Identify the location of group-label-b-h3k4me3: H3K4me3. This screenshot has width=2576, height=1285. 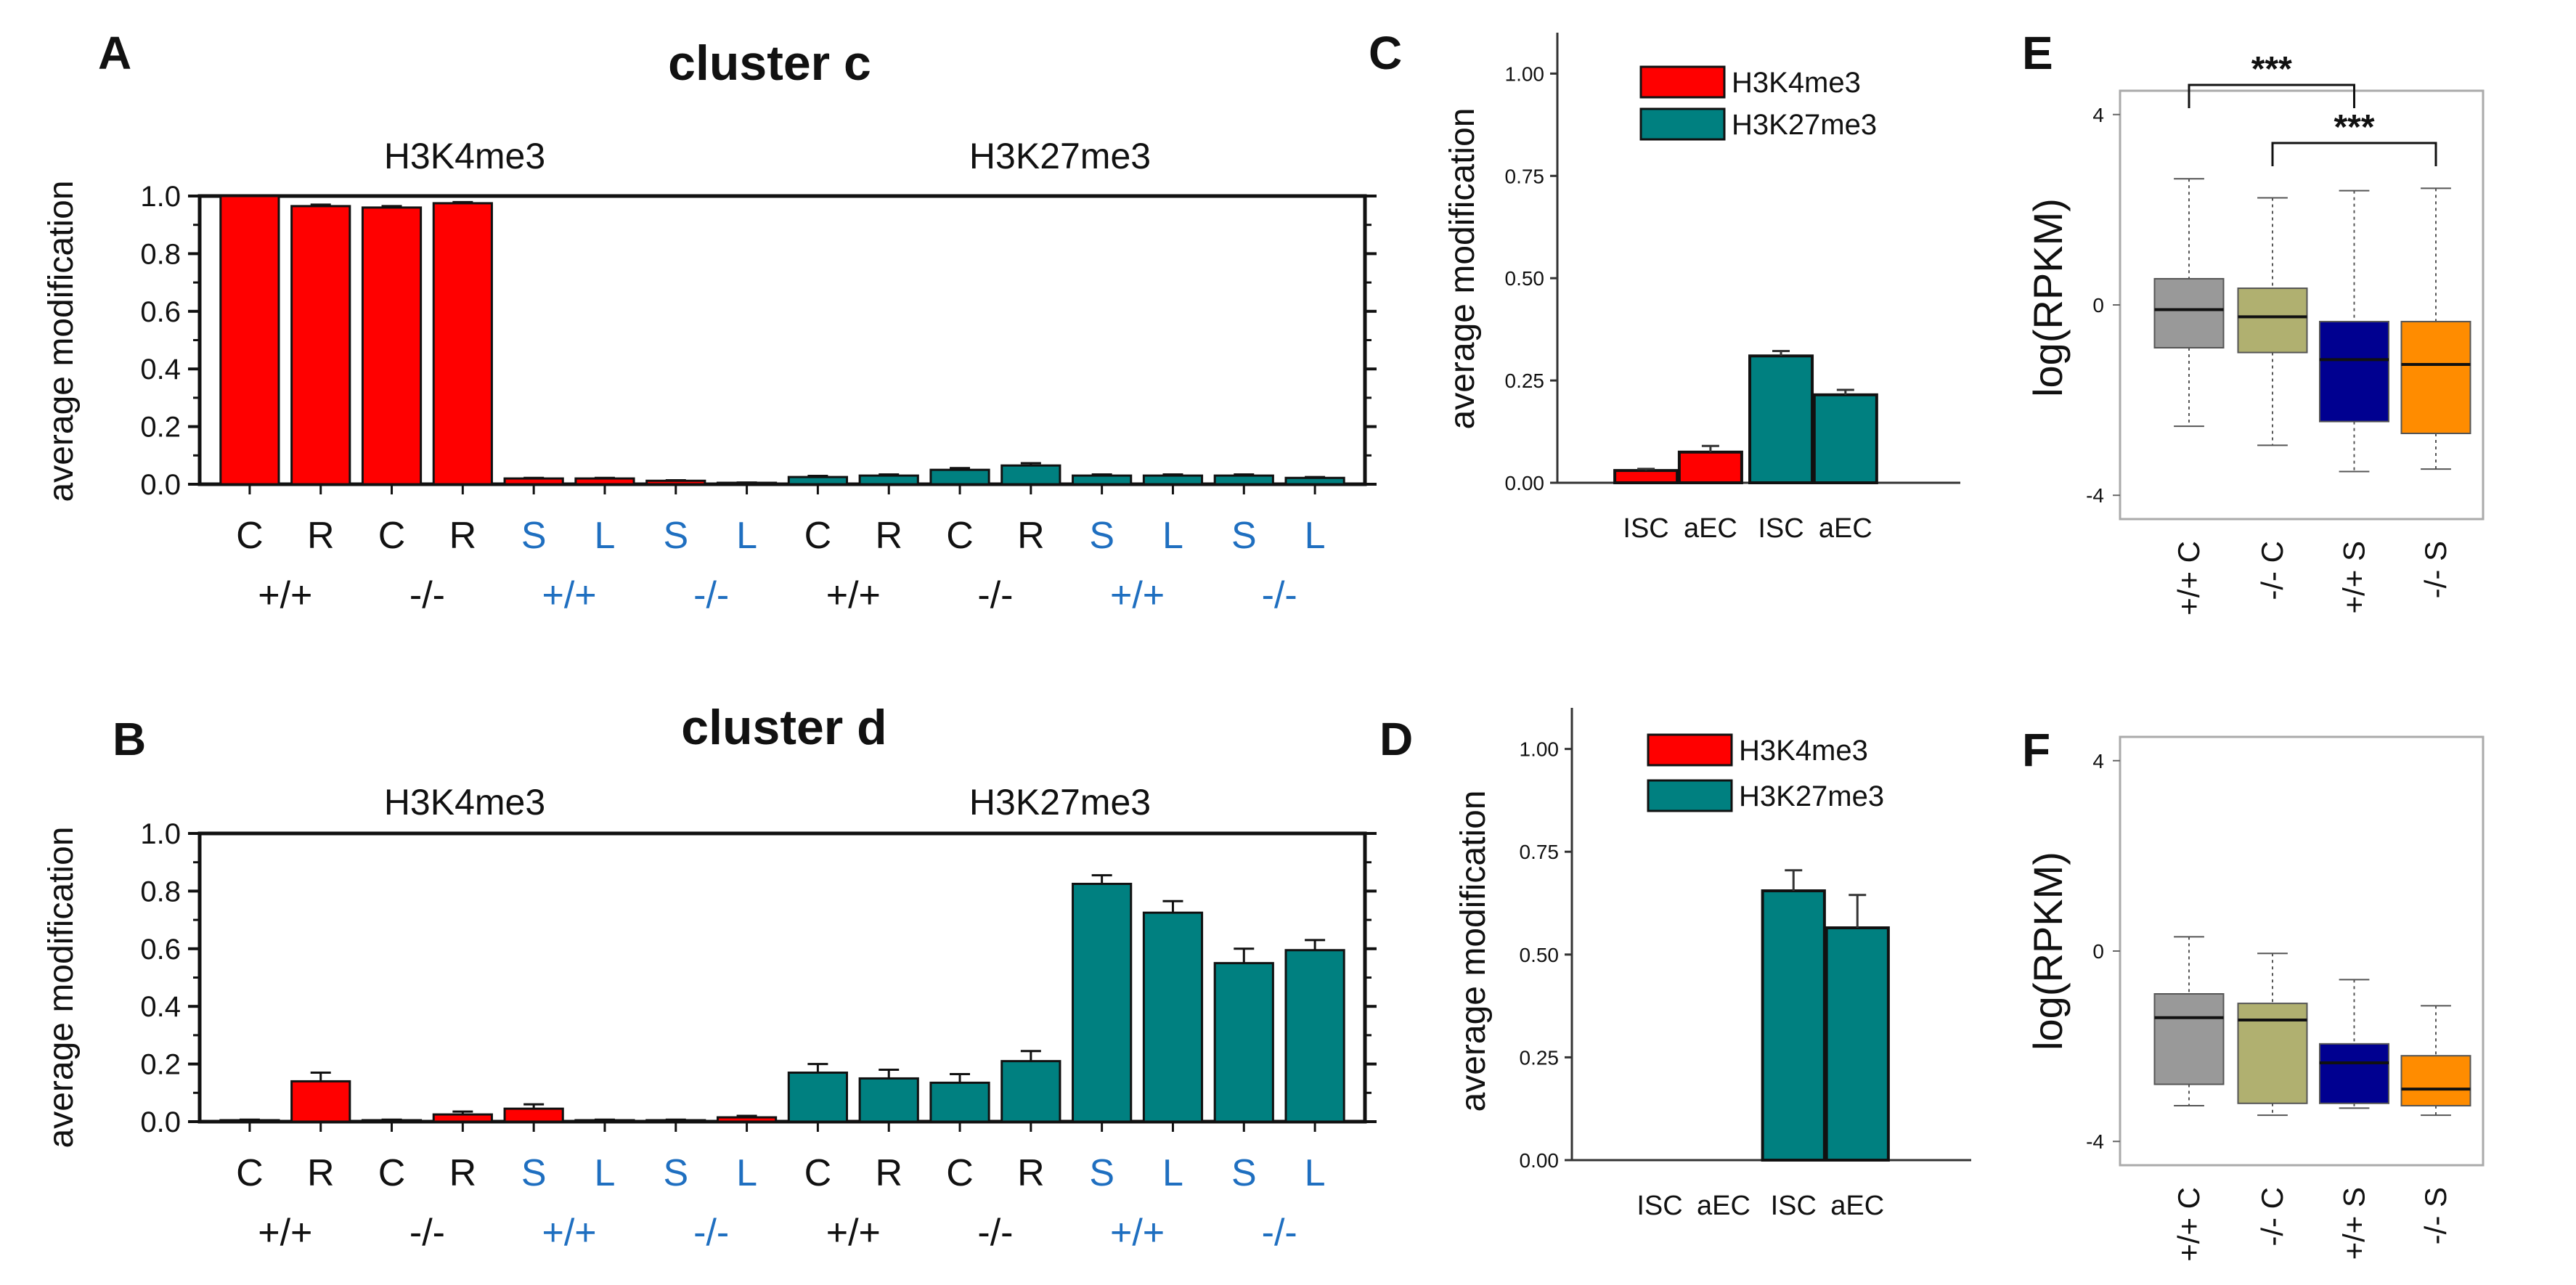
(464, 802).